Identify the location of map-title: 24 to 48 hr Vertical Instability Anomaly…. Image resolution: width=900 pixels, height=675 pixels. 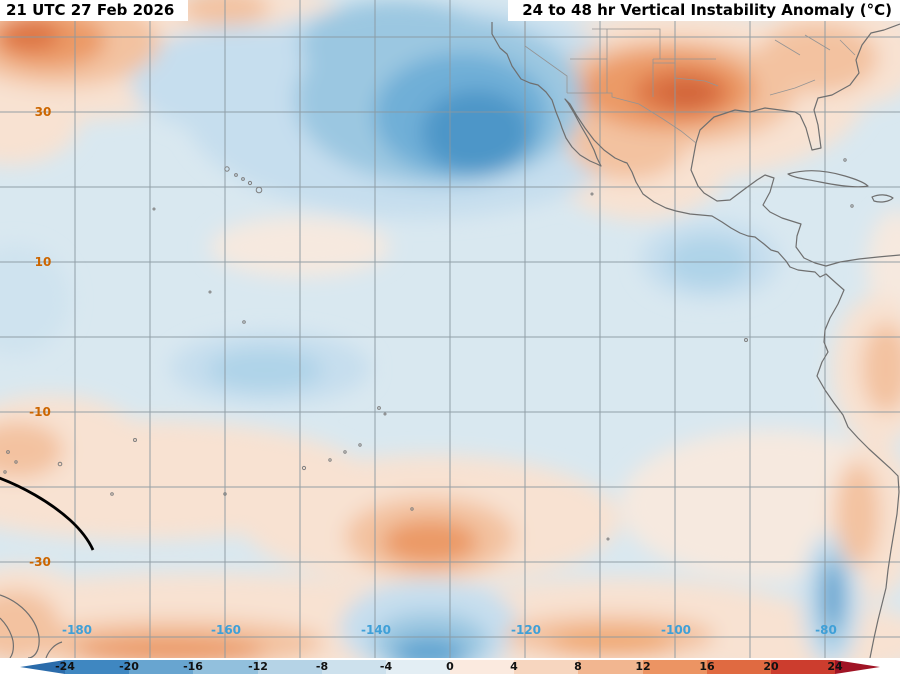
(704, 10).